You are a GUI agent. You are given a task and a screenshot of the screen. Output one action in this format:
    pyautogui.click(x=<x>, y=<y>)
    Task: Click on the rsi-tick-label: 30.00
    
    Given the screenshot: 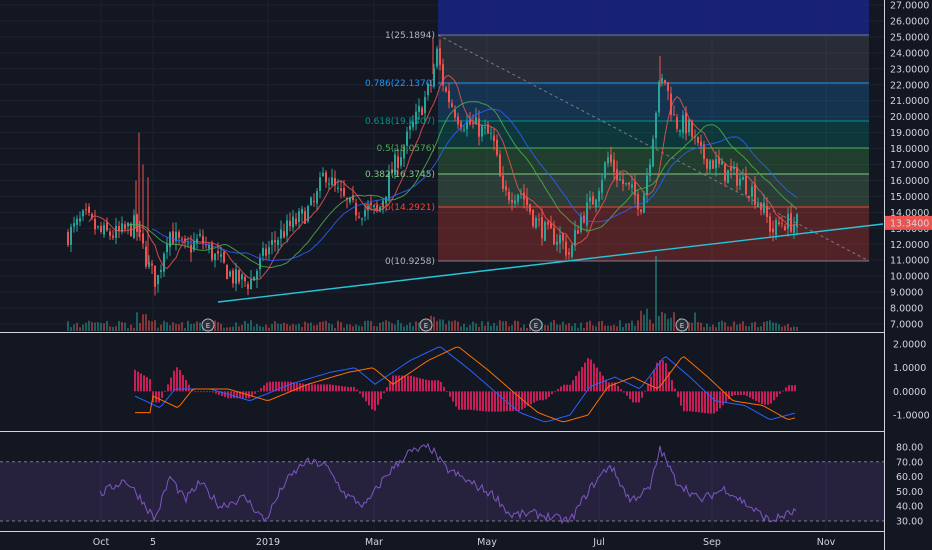 What is the action you would take?
    pyautogui.click(x=909, y=522)
    